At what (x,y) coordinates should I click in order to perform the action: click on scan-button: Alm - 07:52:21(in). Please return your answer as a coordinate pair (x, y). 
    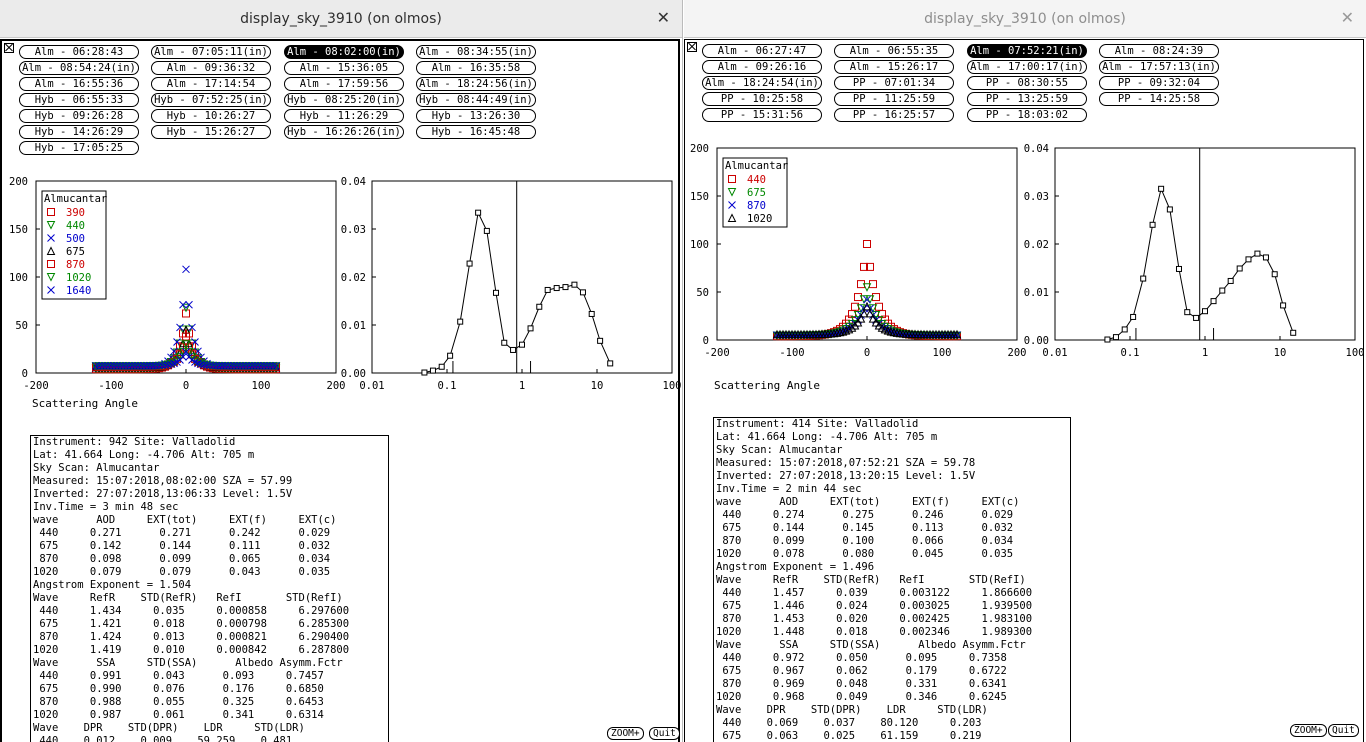
    Looking at the image, I should click on (1027, 51).